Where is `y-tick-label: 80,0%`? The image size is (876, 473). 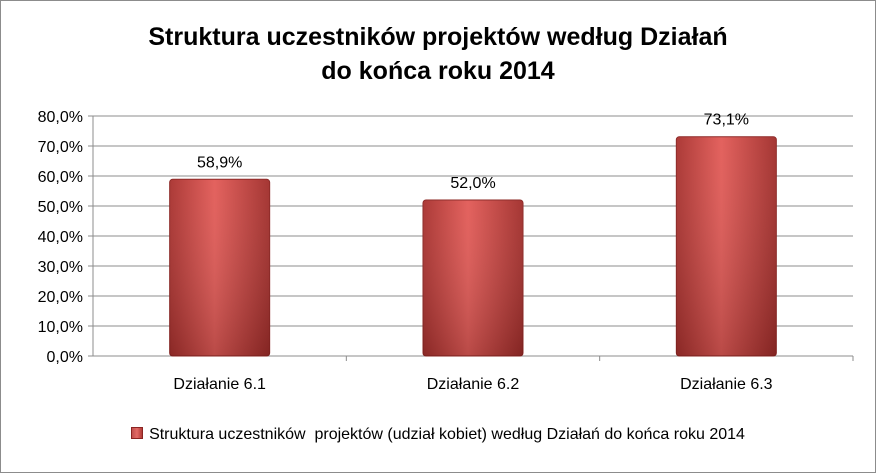
y-tick-label: 80,0% is located at coordinates (60, 117).